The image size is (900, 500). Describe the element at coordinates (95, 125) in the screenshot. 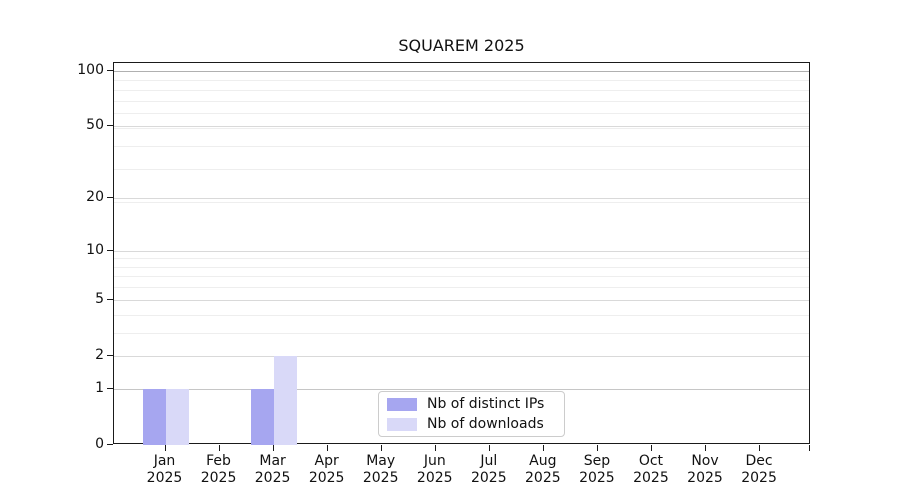

I see `y-tick-label: 50` at that location.